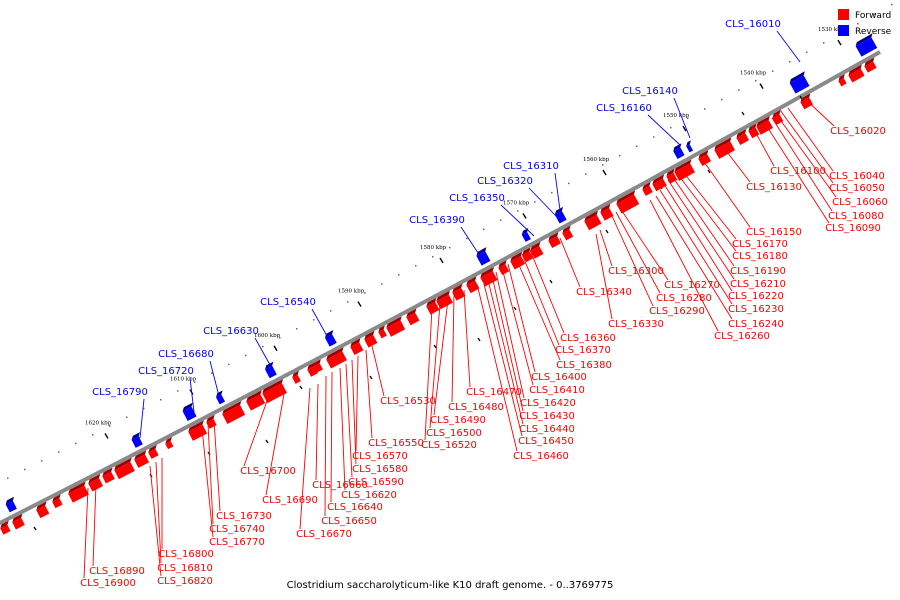  I want to click on forward-gene-label: CLS_16340, so click(604, 292).